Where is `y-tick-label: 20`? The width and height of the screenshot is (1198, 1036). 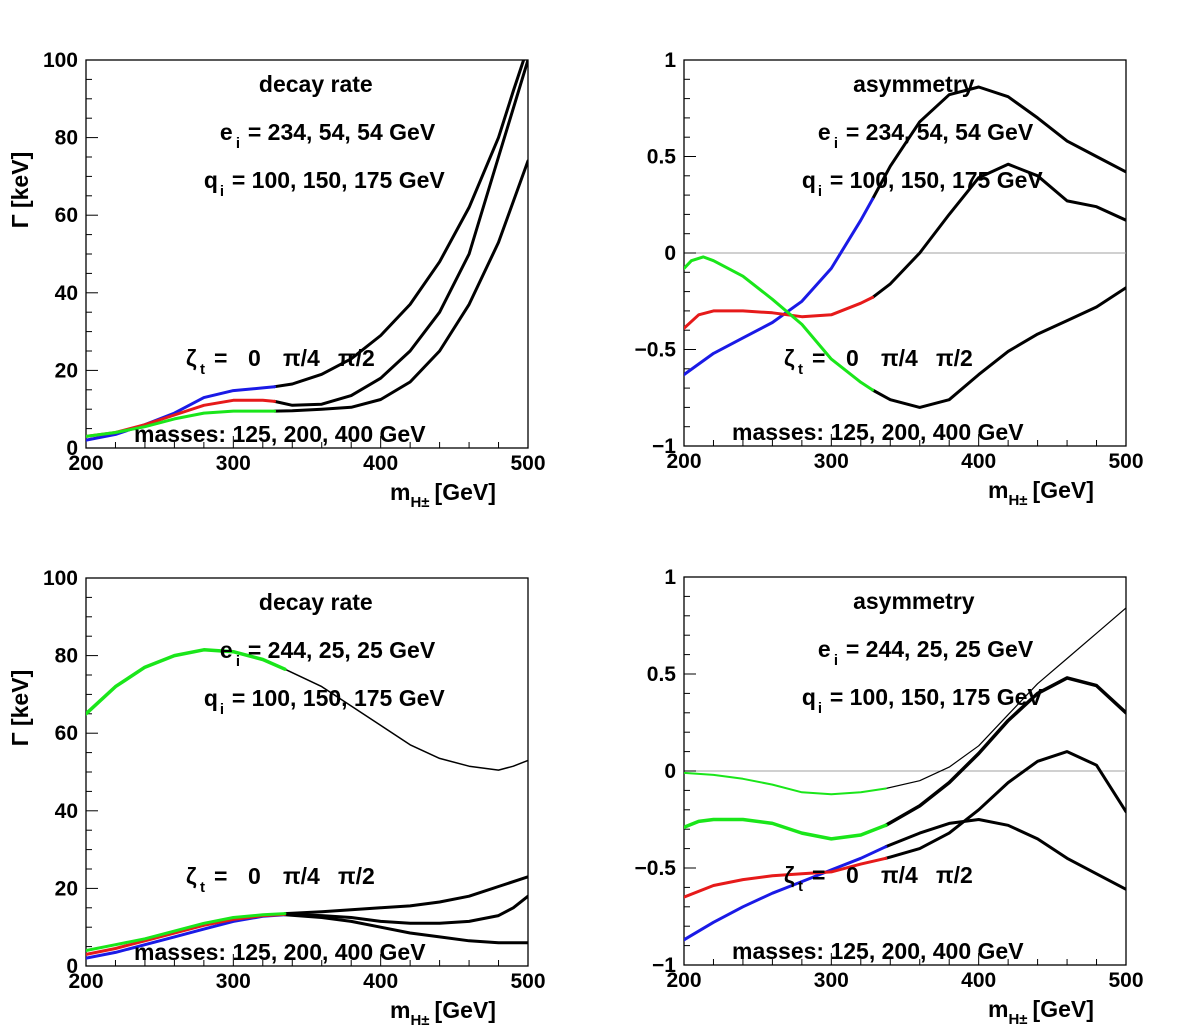
y-tick-label: 20 is located at coordinates (66, 370).